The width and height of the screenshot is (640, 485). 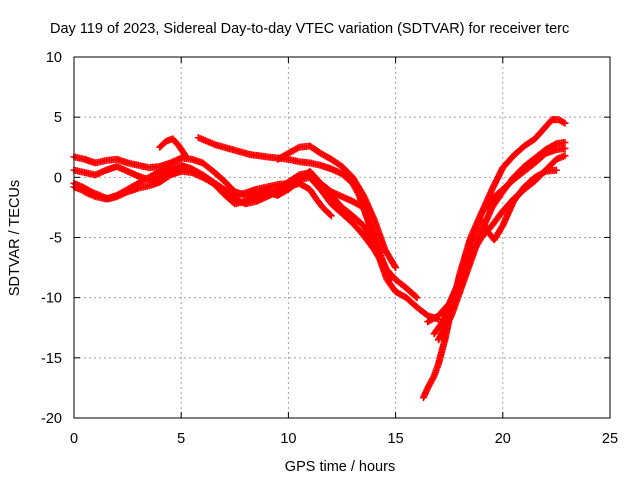 I want to click on y-tick-label: -15, so click(x=51, y=359).